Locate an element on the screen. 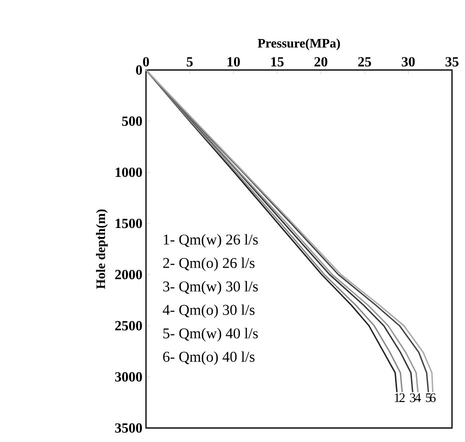 The image size is (465, 442). y-axis-title: Hole depth(m) is located at coordinates (102, 249).